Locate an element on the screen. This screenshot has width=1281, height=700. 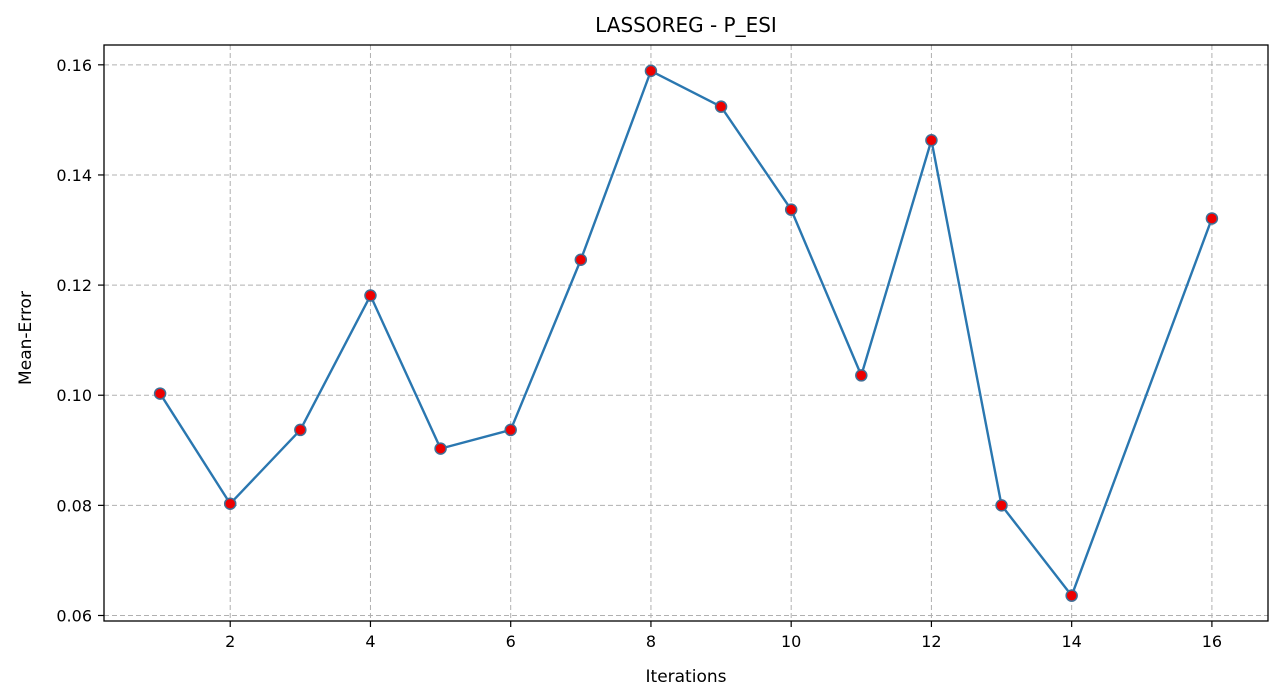
x-tick-label: 8 is located at coordinates (651, 641).